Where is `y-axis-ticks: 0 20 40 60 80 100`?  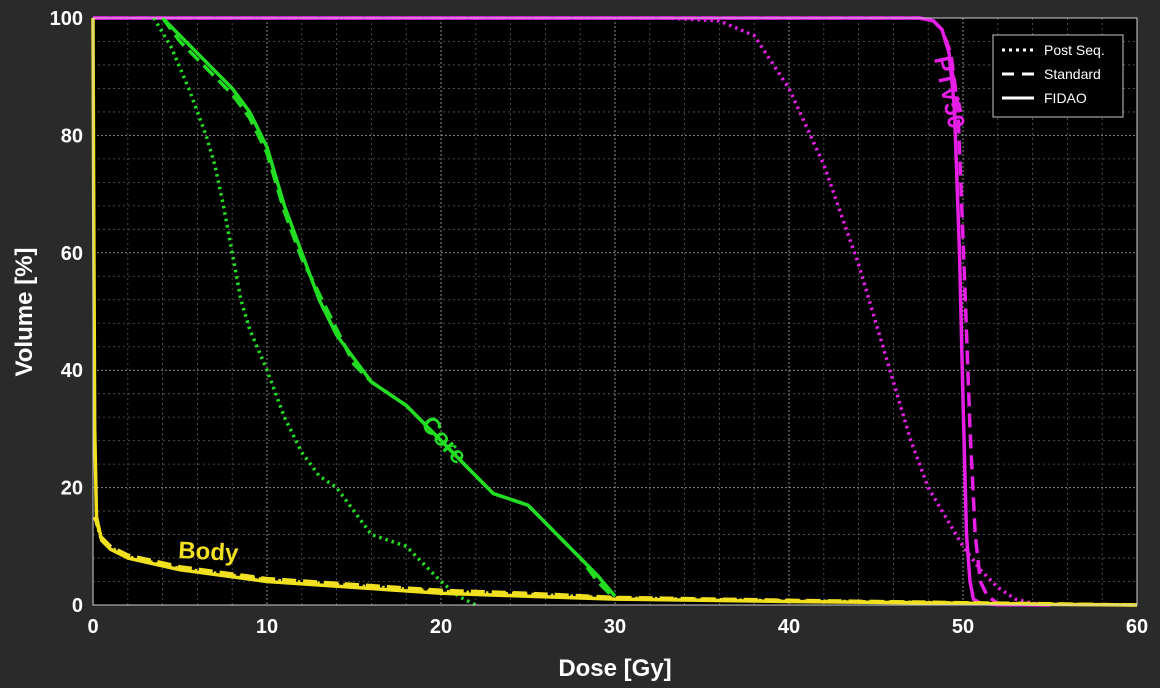
y-axis-ticks: 0 20 40 60 80 100 is located at coordinates (66, 312).